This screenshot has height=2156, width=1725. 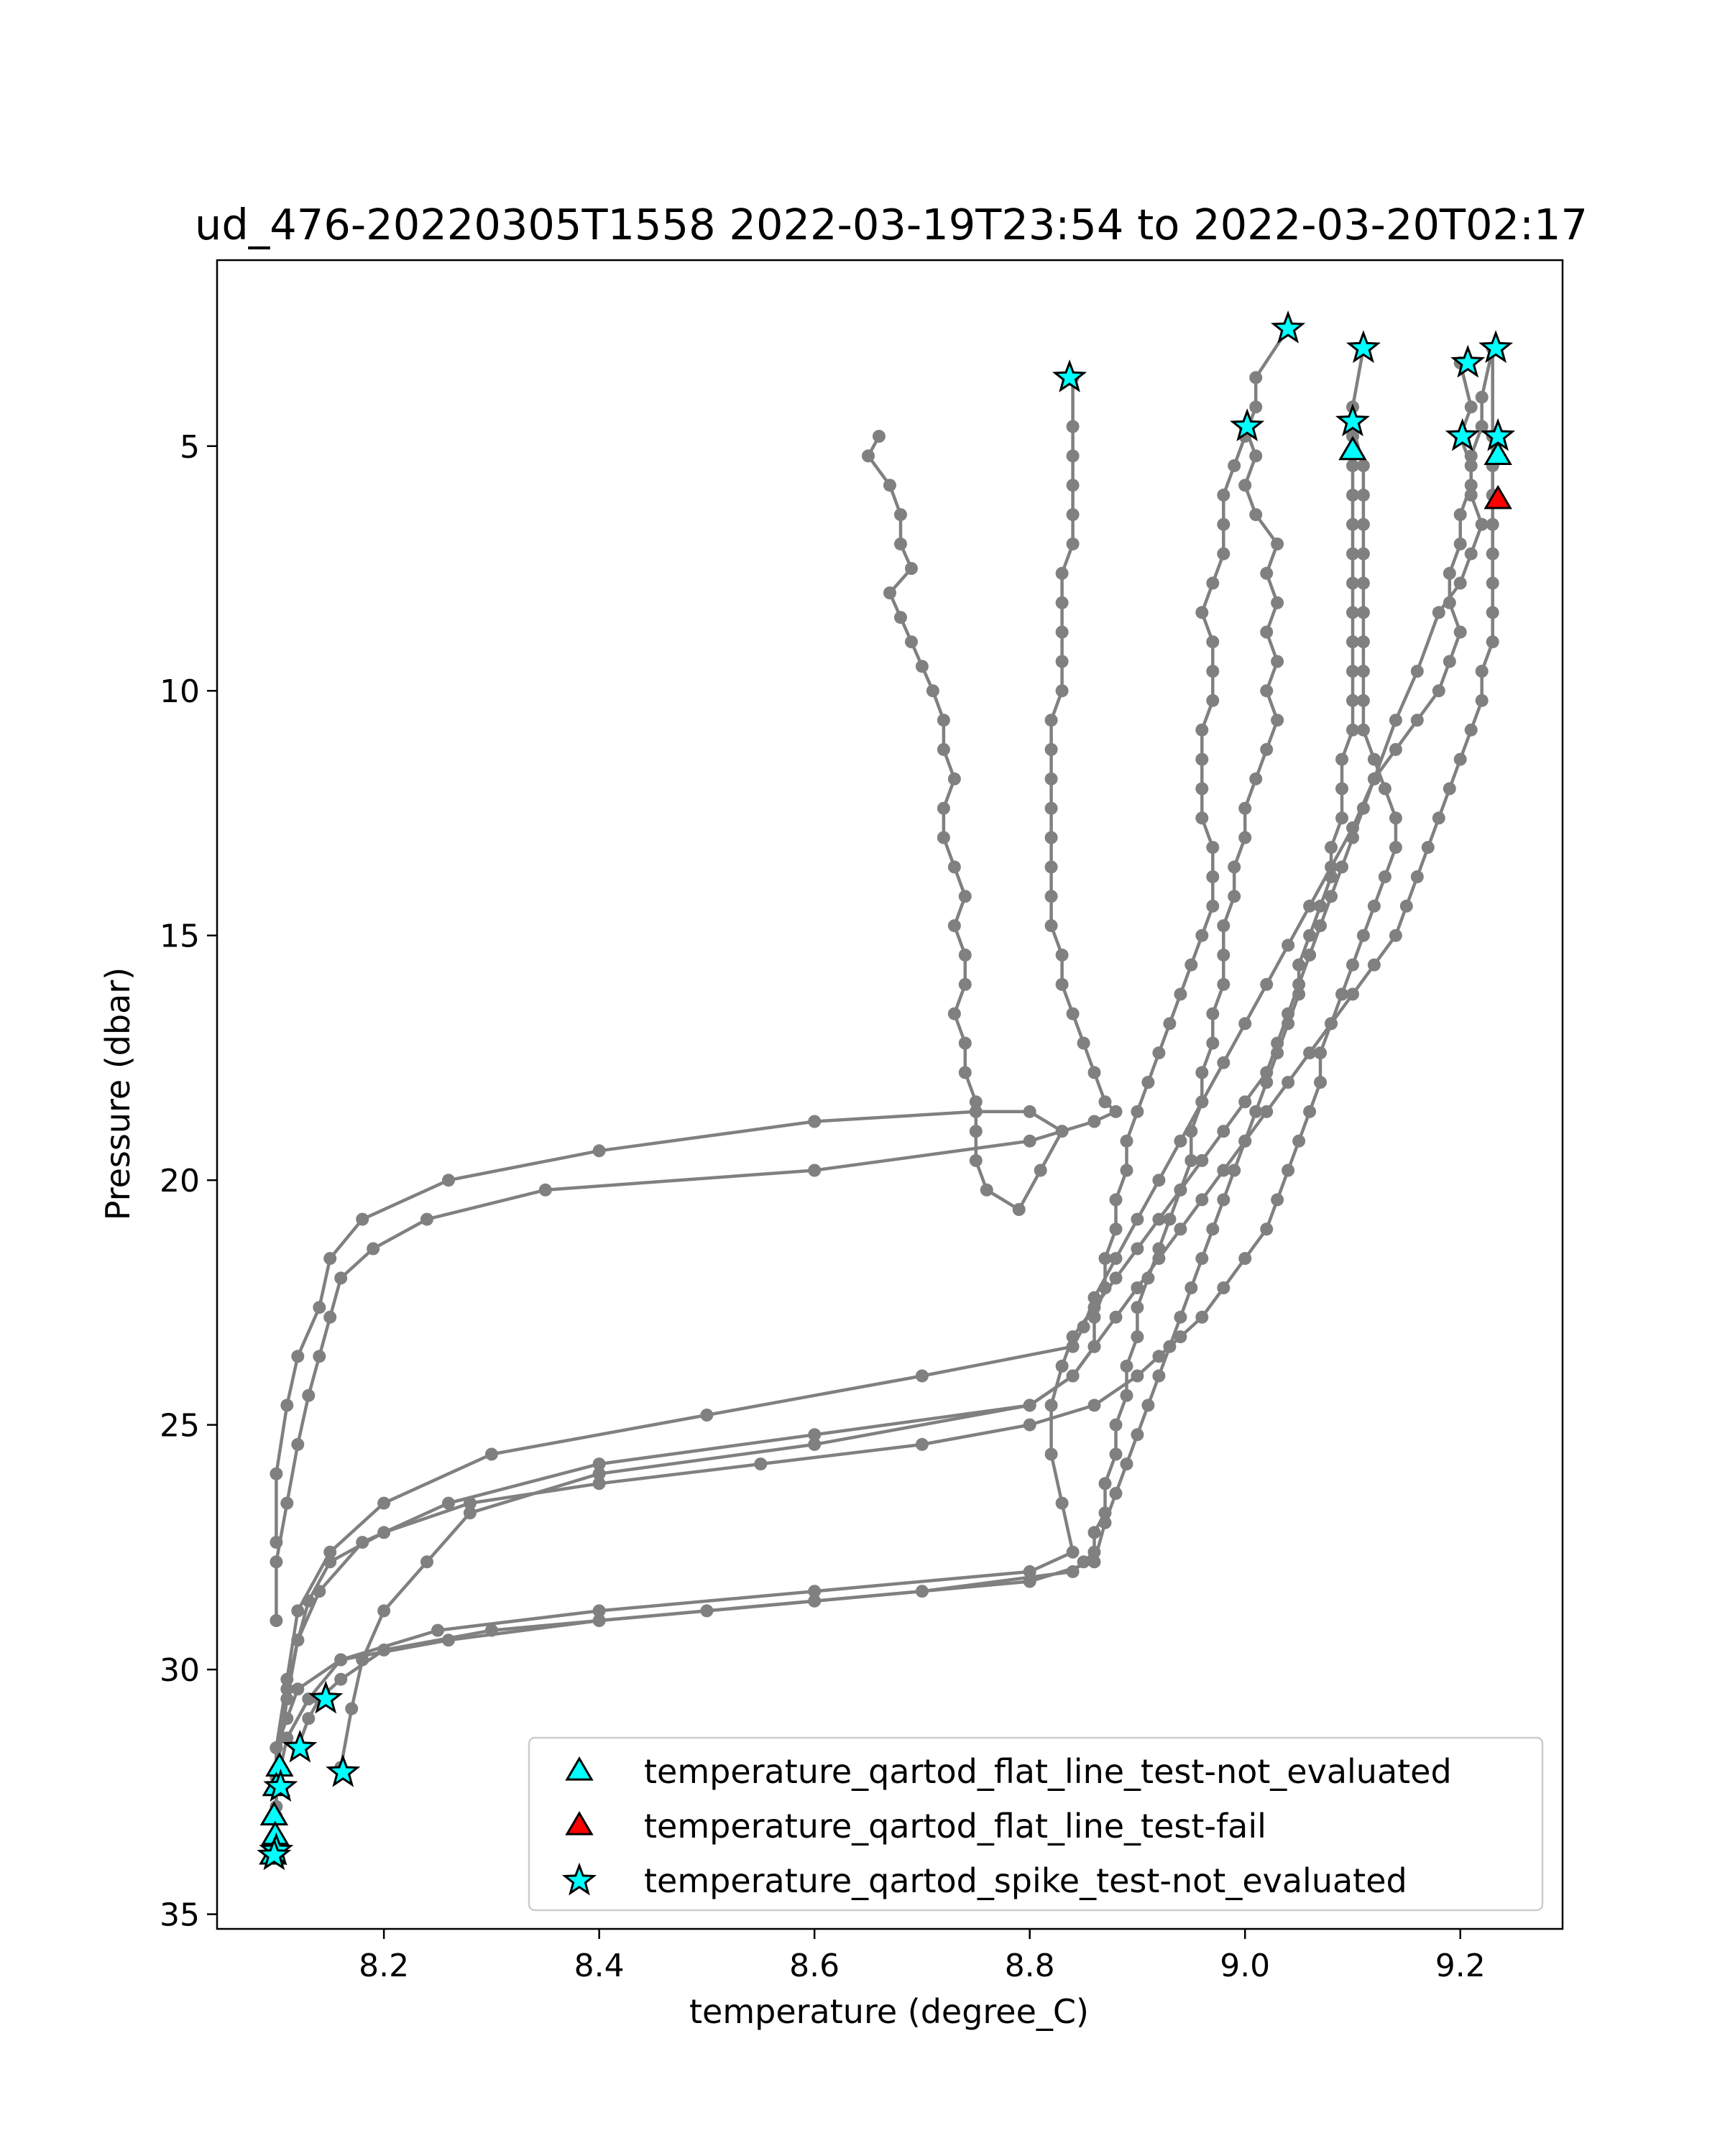 I want to click on x-tick-label: 8.8, so click(x=1030, y=1966).